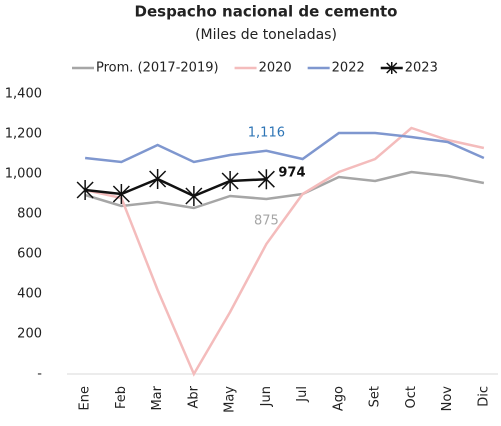  I want to click on y-tick-label: 600, so click(29, 254).